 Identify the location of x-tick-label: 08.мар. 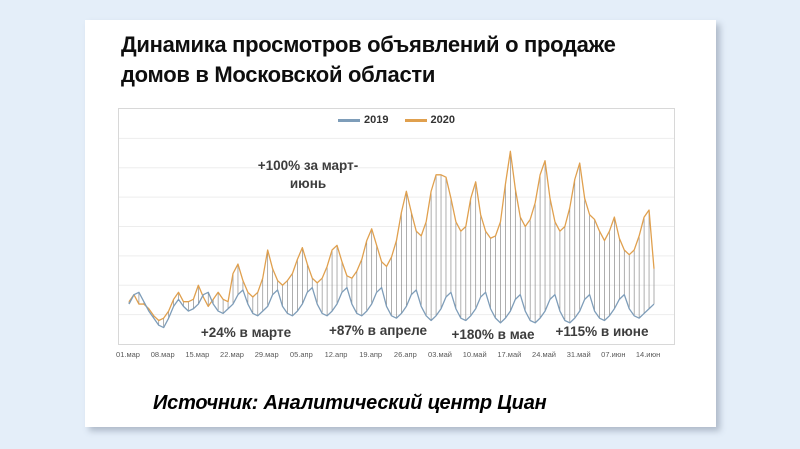
(162, 354).